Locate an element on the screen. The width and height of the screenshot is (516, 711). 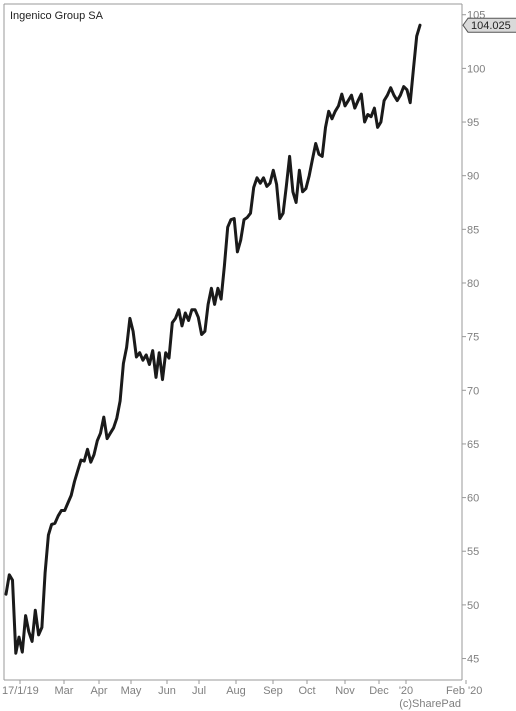
x-tick-label: Oct is located at coordinates (306, 691).